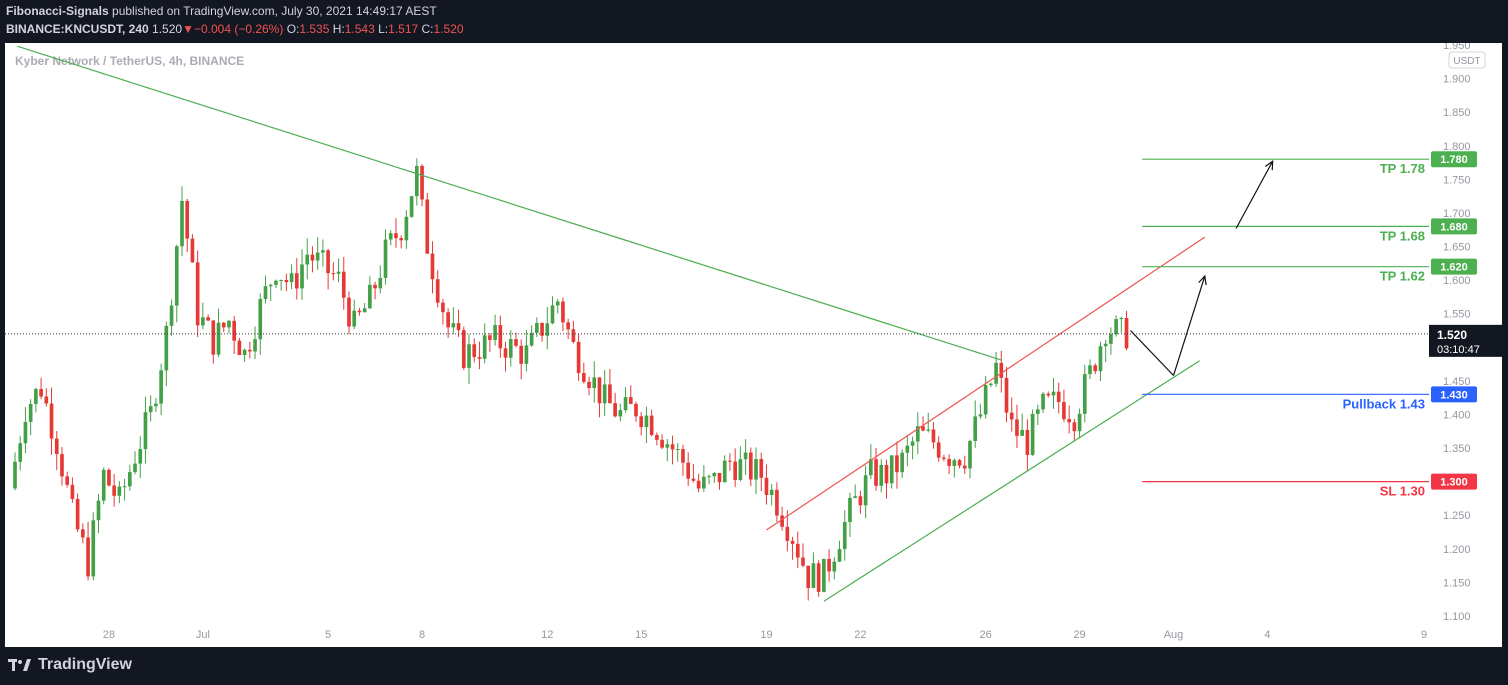 The image size is (1508, 685). What do you see at coordinates (1402, 276) in the screenshot?
I see `tp-1-62-label: TP 1.62` at bounding box center [1402, 276].